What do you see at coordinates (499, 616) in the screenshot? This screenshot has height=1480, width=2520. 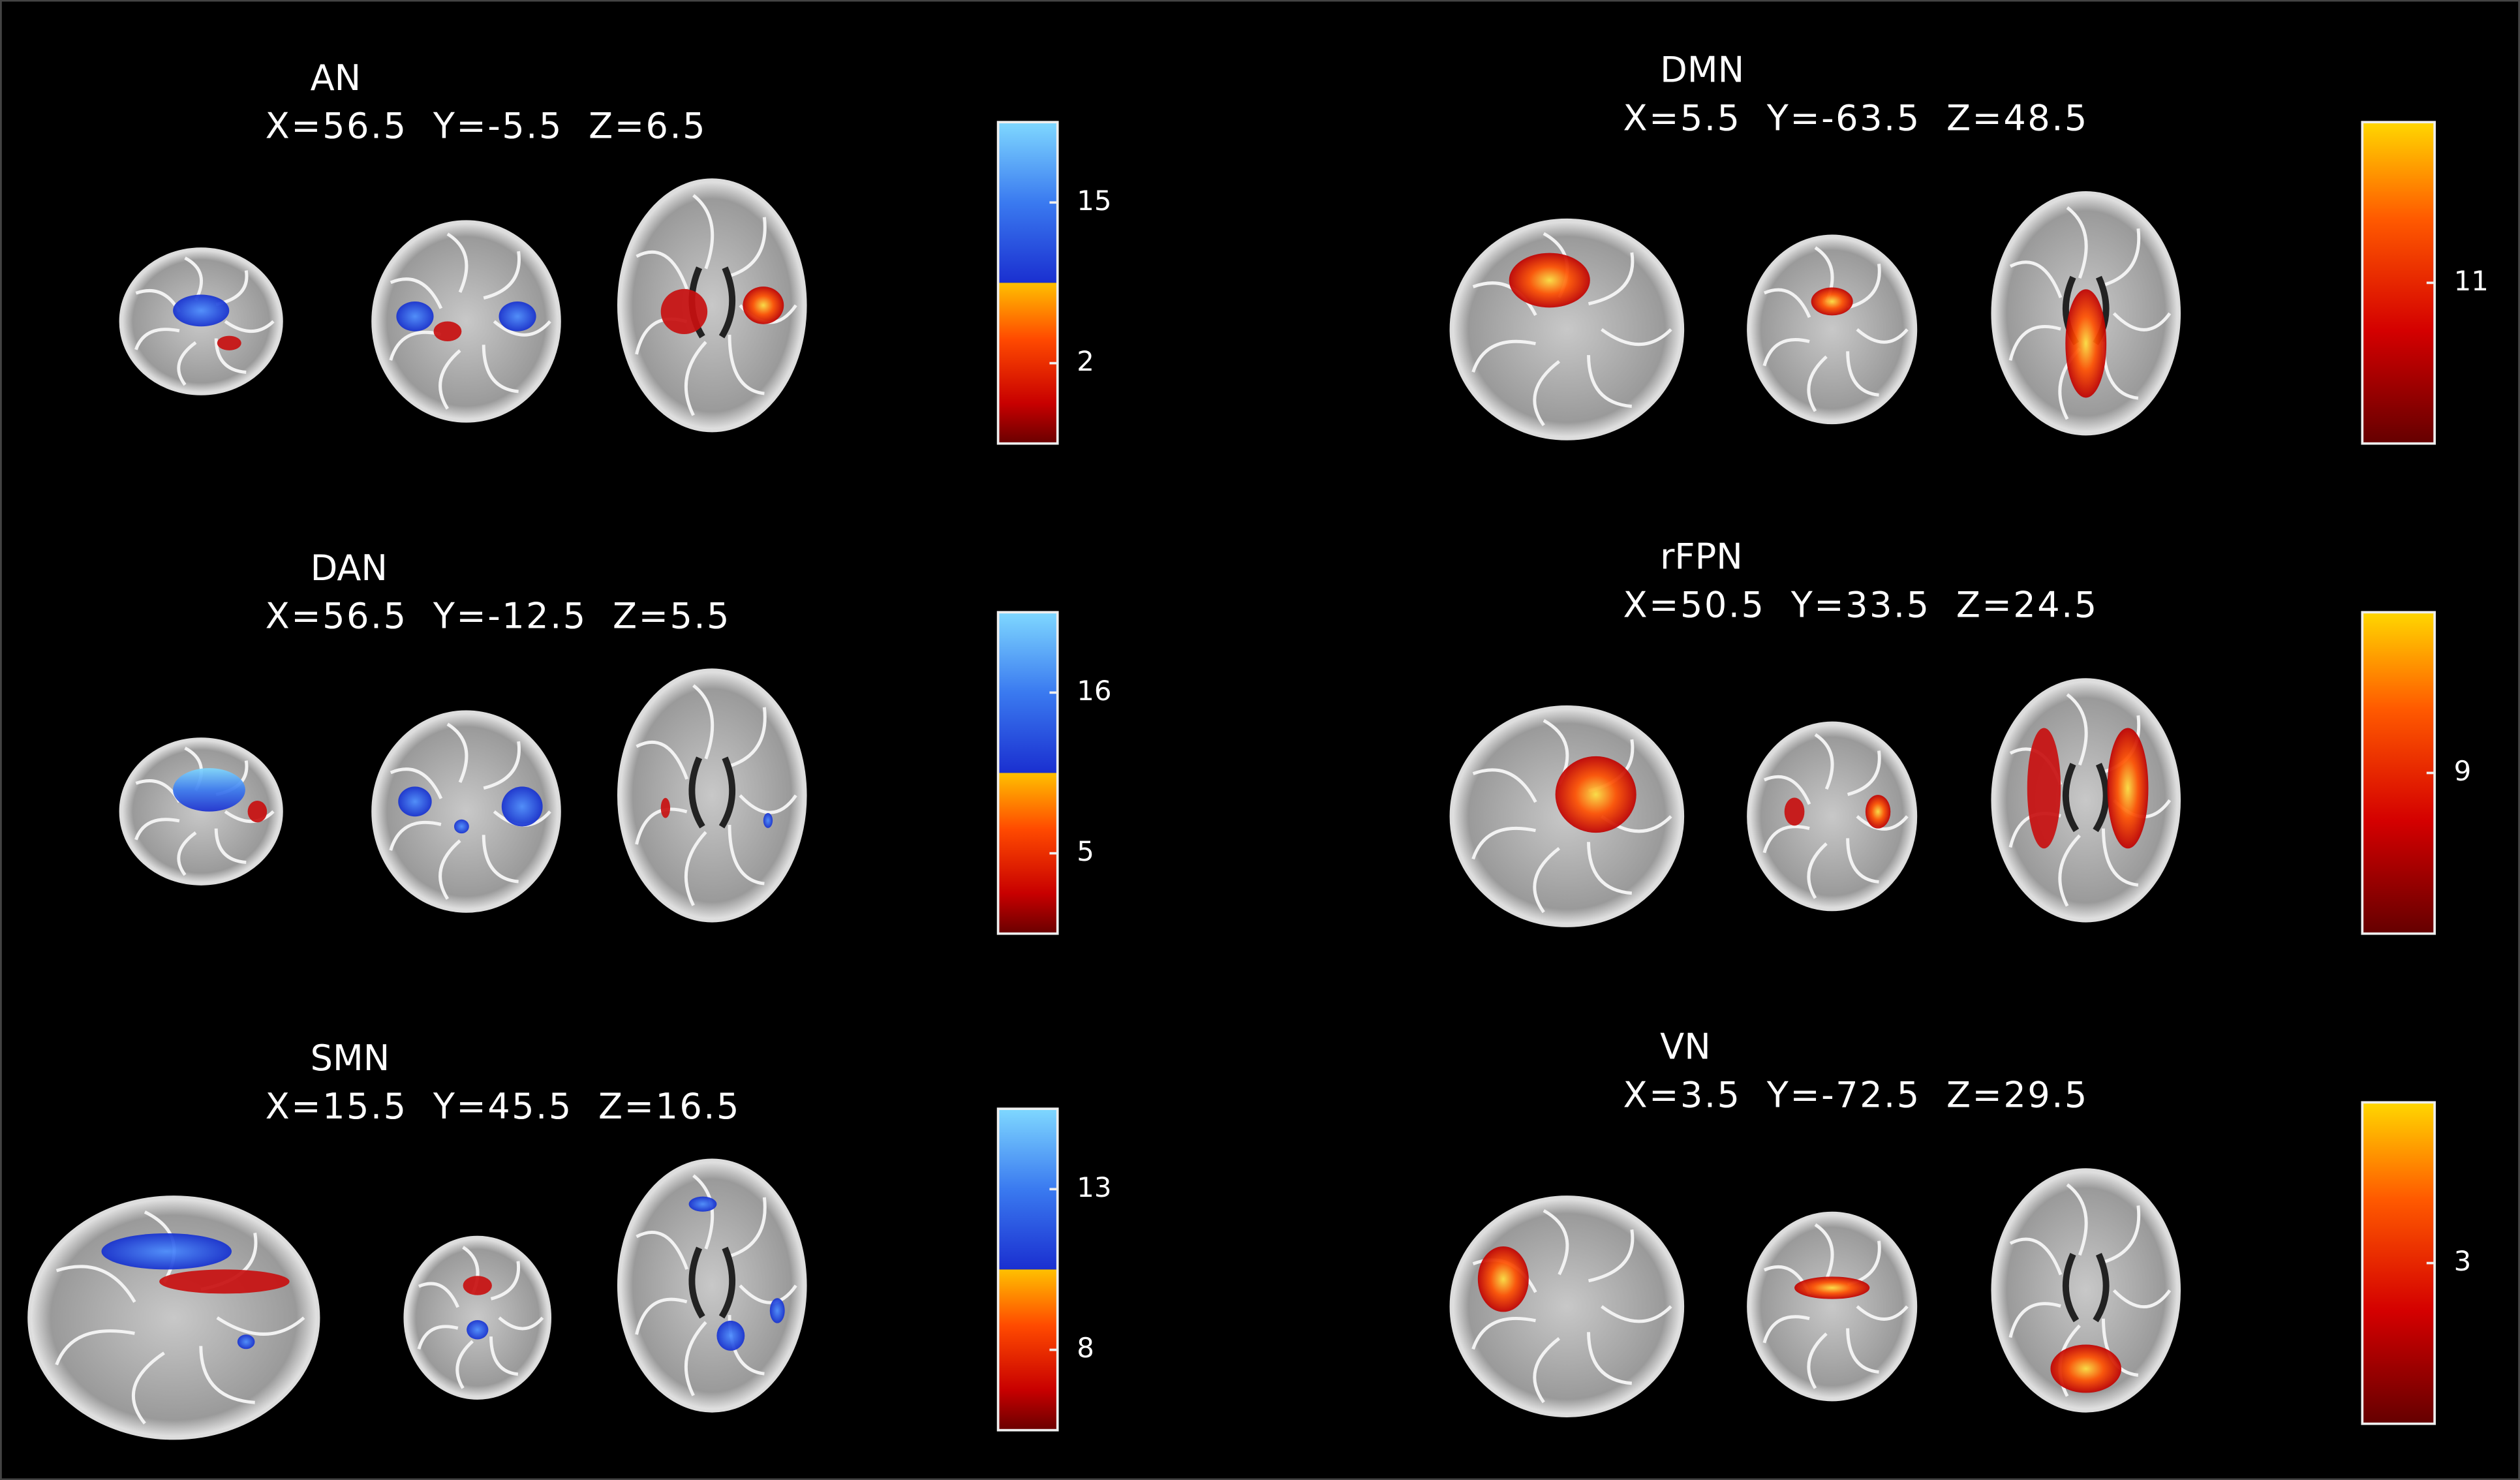 I see `coordinates: X=56.5 Y=-12.5 Z=5.5` at bounding box center [499, 616].